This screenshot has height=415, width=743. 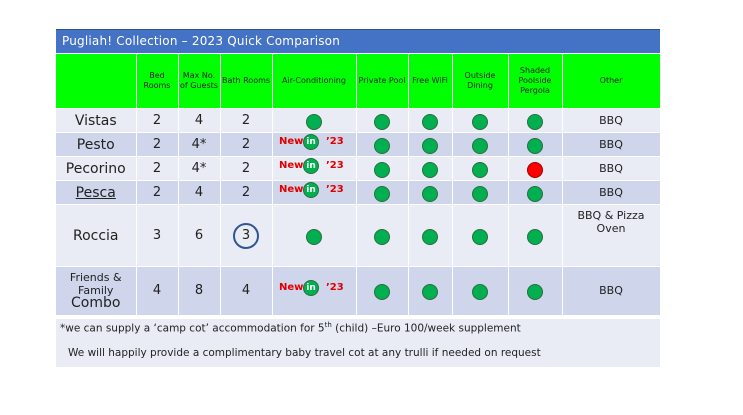 I want to click on guests-value: 6, so click(x=199, y=235).